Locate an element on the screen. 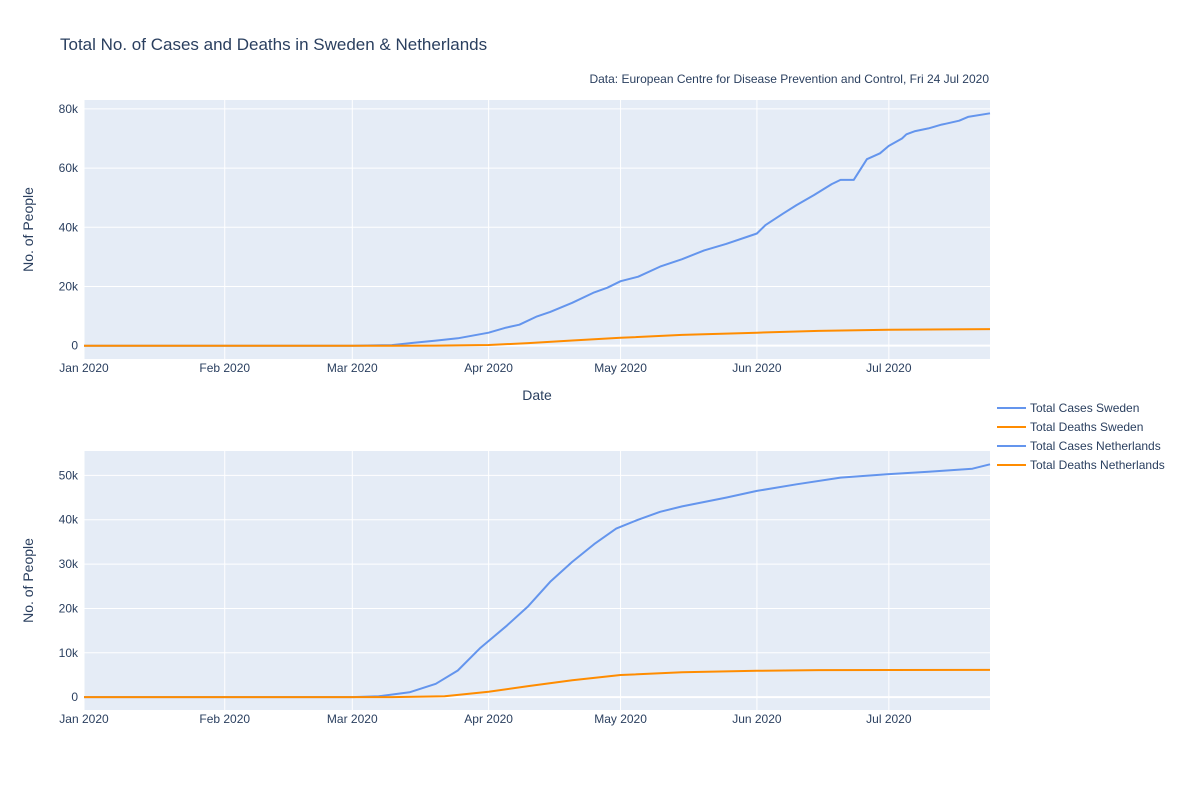 This screenshot has width=1200, height=800. legend-item: Total Deaths Netherlands is located at coordinates (1081, 465).